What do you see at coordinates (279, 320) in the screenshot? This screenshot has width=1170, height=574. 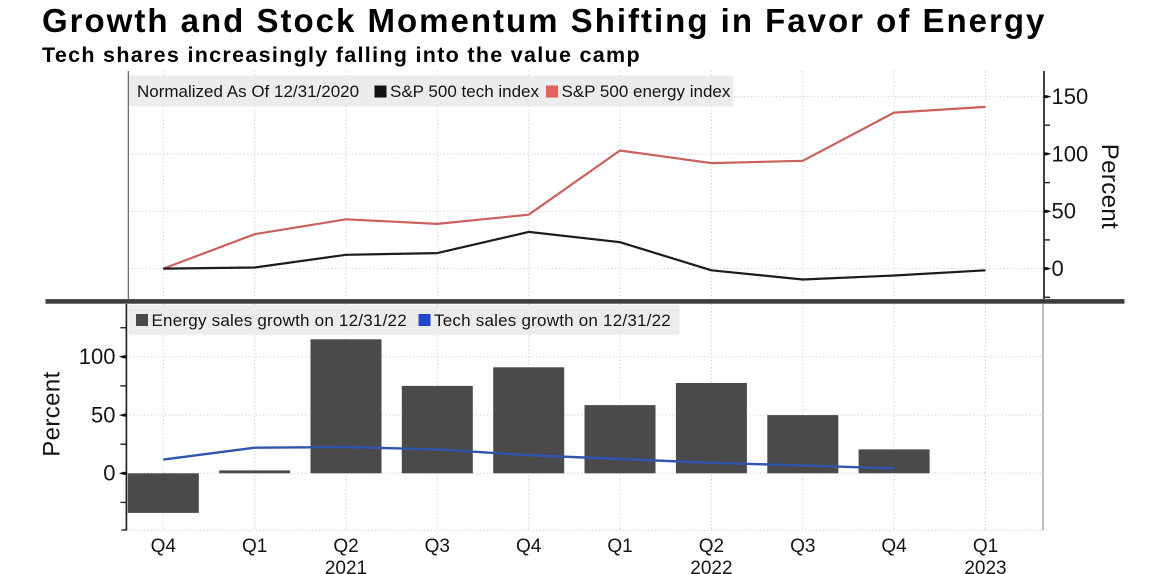 I see `svg-text:Energy sales growth on 12/31/2: Energy sales growth on 12/31/22` at bounding box center [279, 320].